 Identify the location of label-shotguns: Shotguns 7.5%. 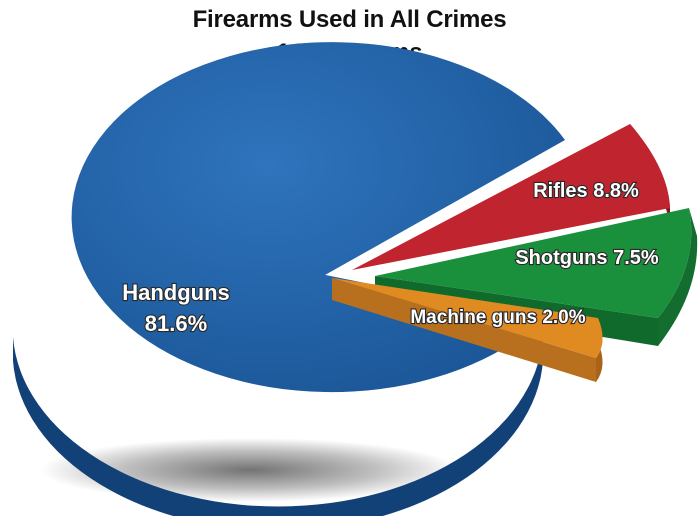
(587, 258).